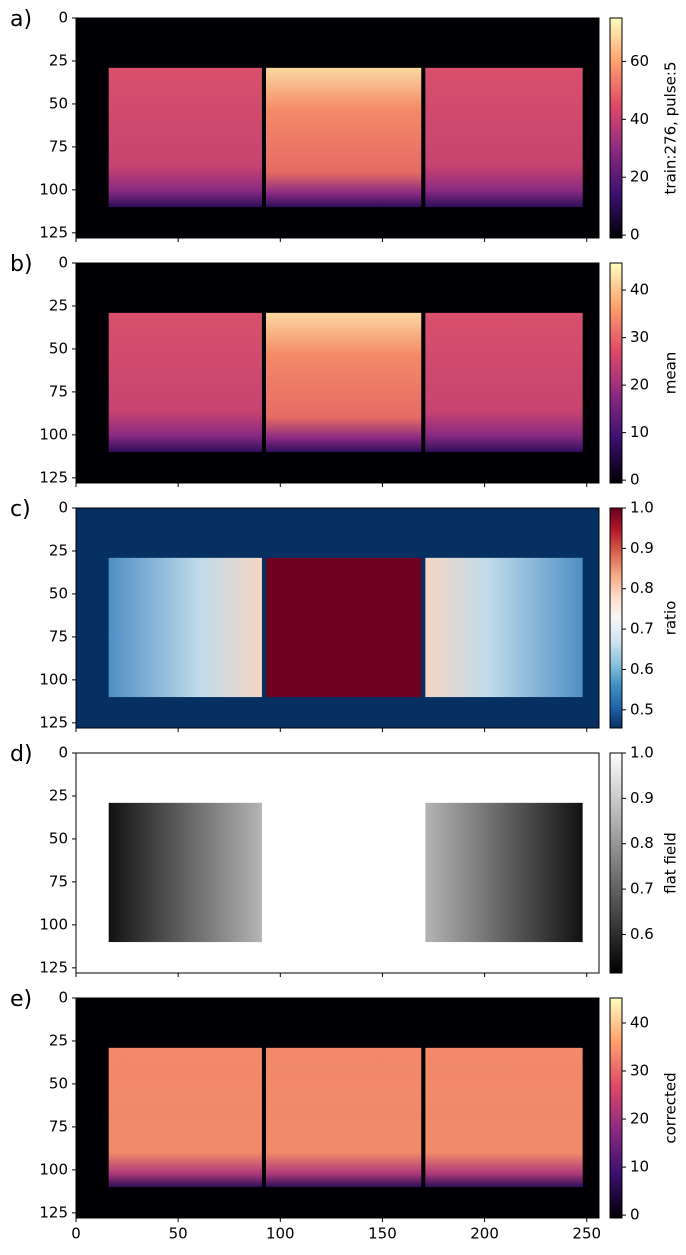 The height and width of the screenshot is (1255, 686). I want to click on panel-label: a), so click(21, 19).